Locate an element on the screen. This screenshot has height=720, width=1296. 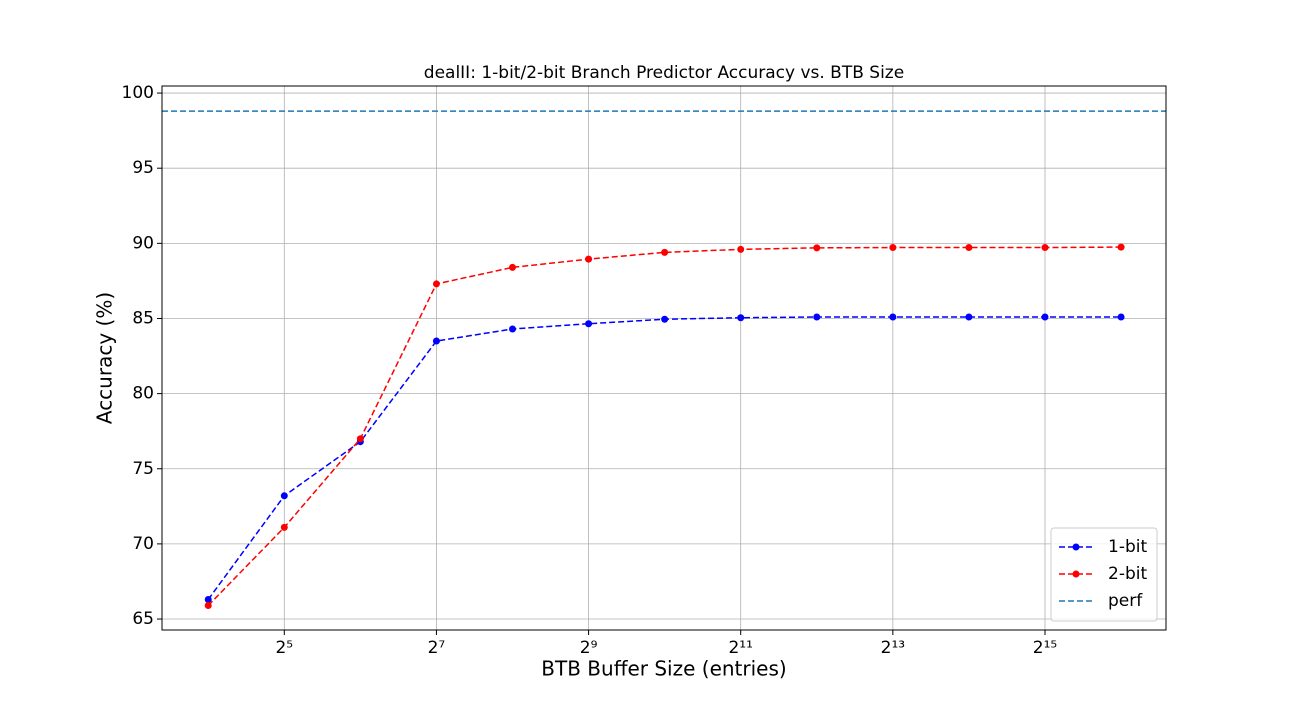
legend-label: 2-bit is located at coordinates (1127, 574).